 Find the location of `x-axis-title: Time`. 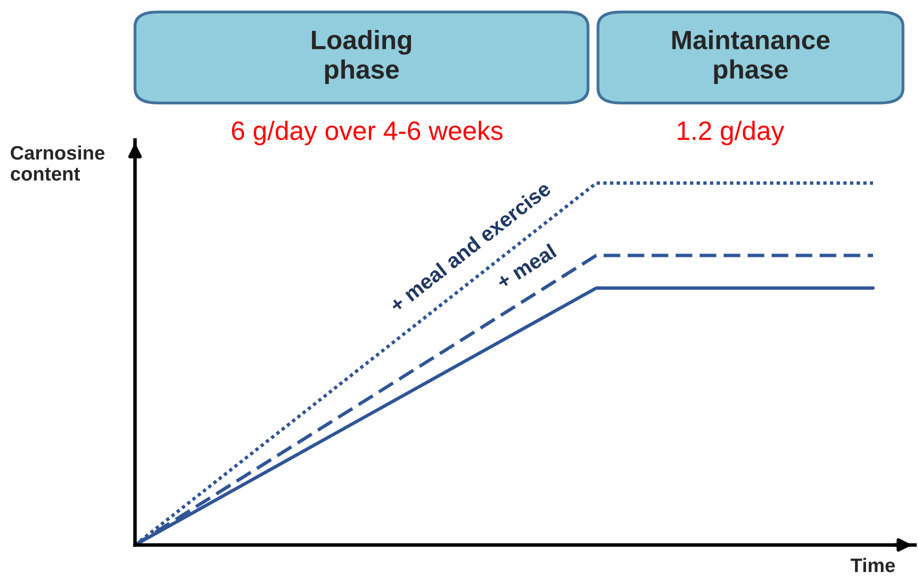

x-axis-title: Time is located at coordinates (872, 565).